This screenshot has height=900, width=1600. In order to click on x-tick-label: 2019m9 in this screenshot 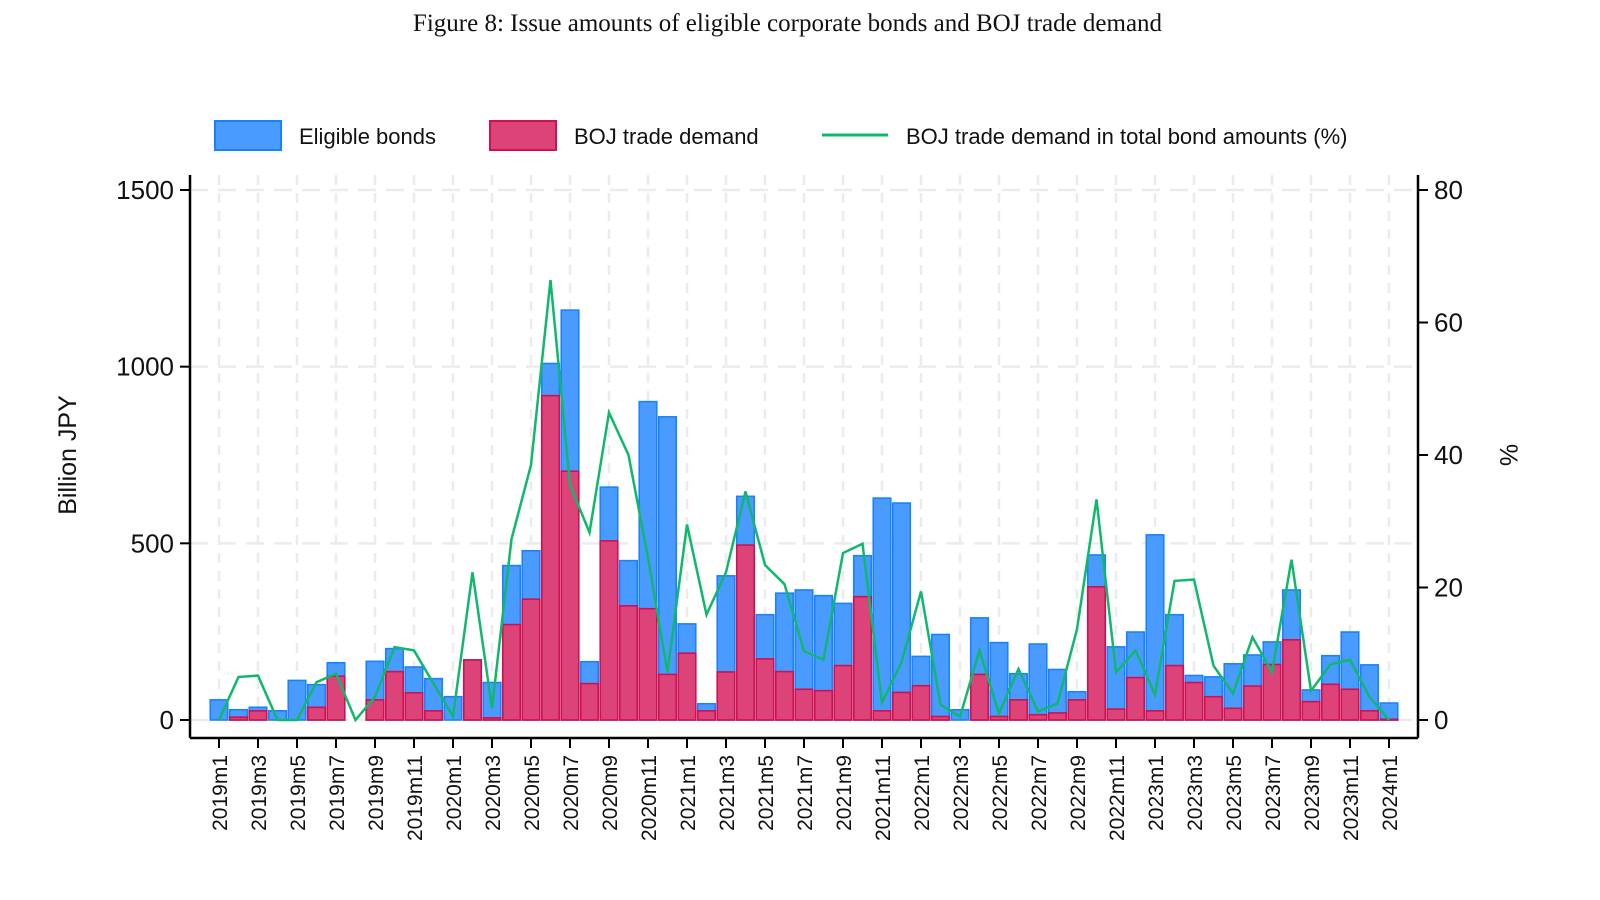, I will do `click(376, 793)`.